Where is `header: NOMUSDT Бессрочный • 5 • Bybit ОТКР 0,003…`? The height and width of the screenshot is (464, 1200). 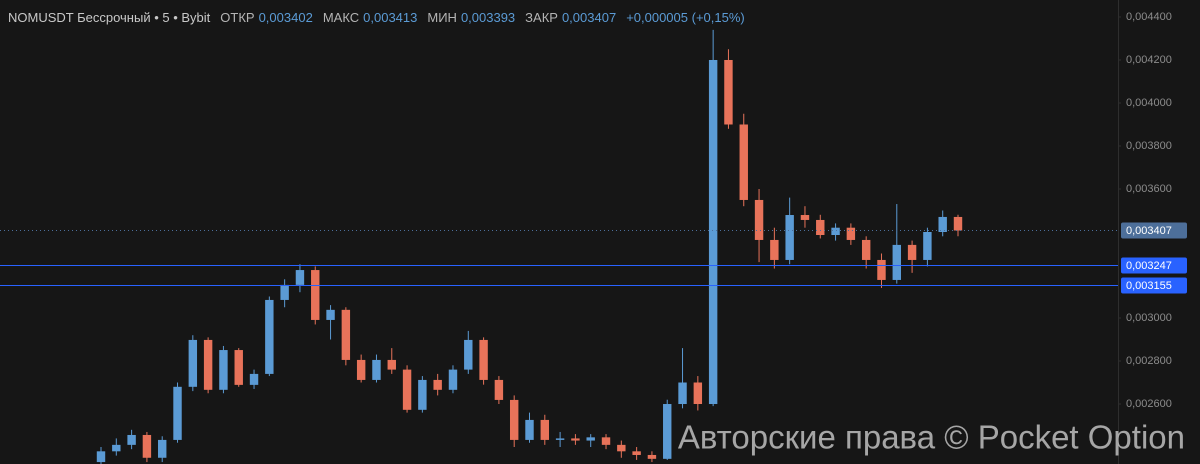 header: NOMUSDT Бессрочный • 5 • Bybit ОТКР 0,003… is located at coordinates (376, 17).